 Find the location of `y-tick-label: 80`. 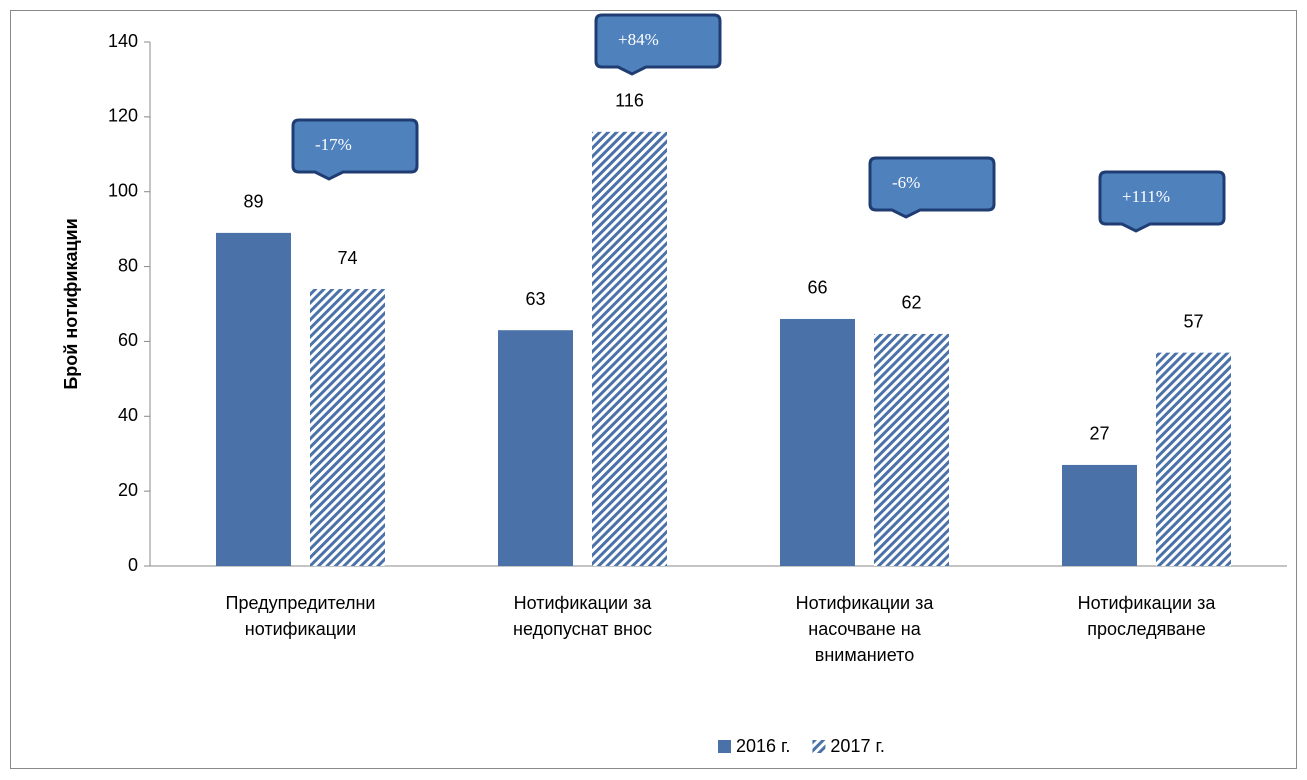

y-tick-label: 80 is located at coordinates (128, 265).